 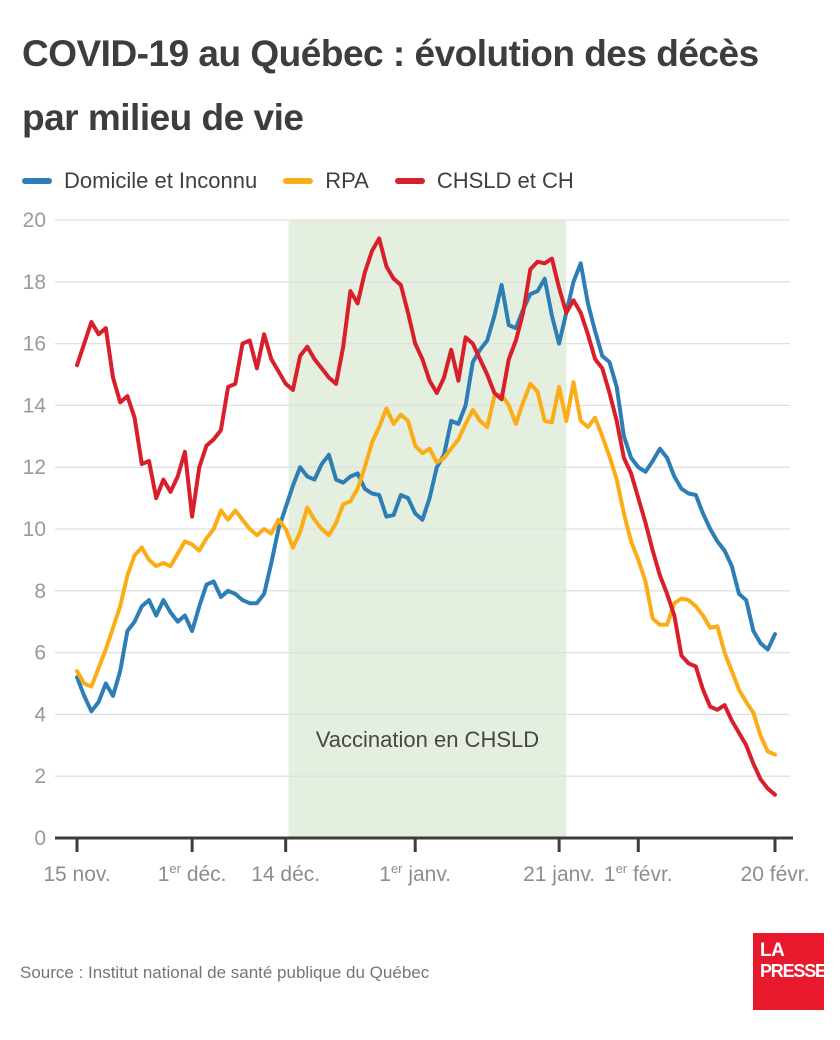 What do you see at coordinates (34, 344) in the screenshot?
I see `y-axis-label: 16` at bounding box center [34, 344].